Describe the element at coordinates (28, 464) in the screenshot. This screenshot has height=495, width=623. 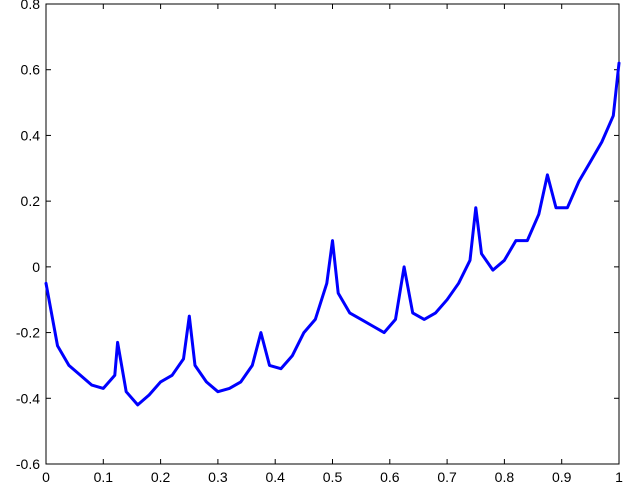
I see `y-tick-label: -0.6` at that location.